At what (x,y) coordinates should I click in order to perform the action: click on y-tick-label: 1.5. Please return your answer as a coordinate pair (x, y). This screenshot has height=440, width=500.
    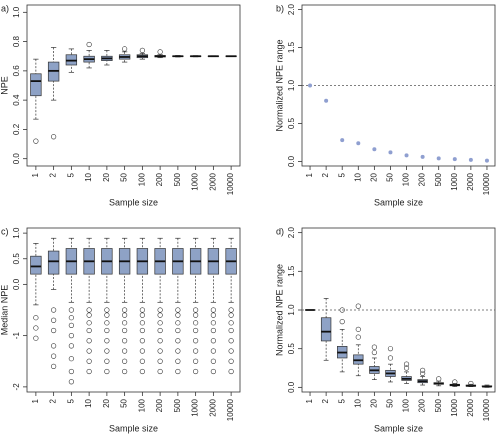
    Looking at the image, I should click on (291, 271).